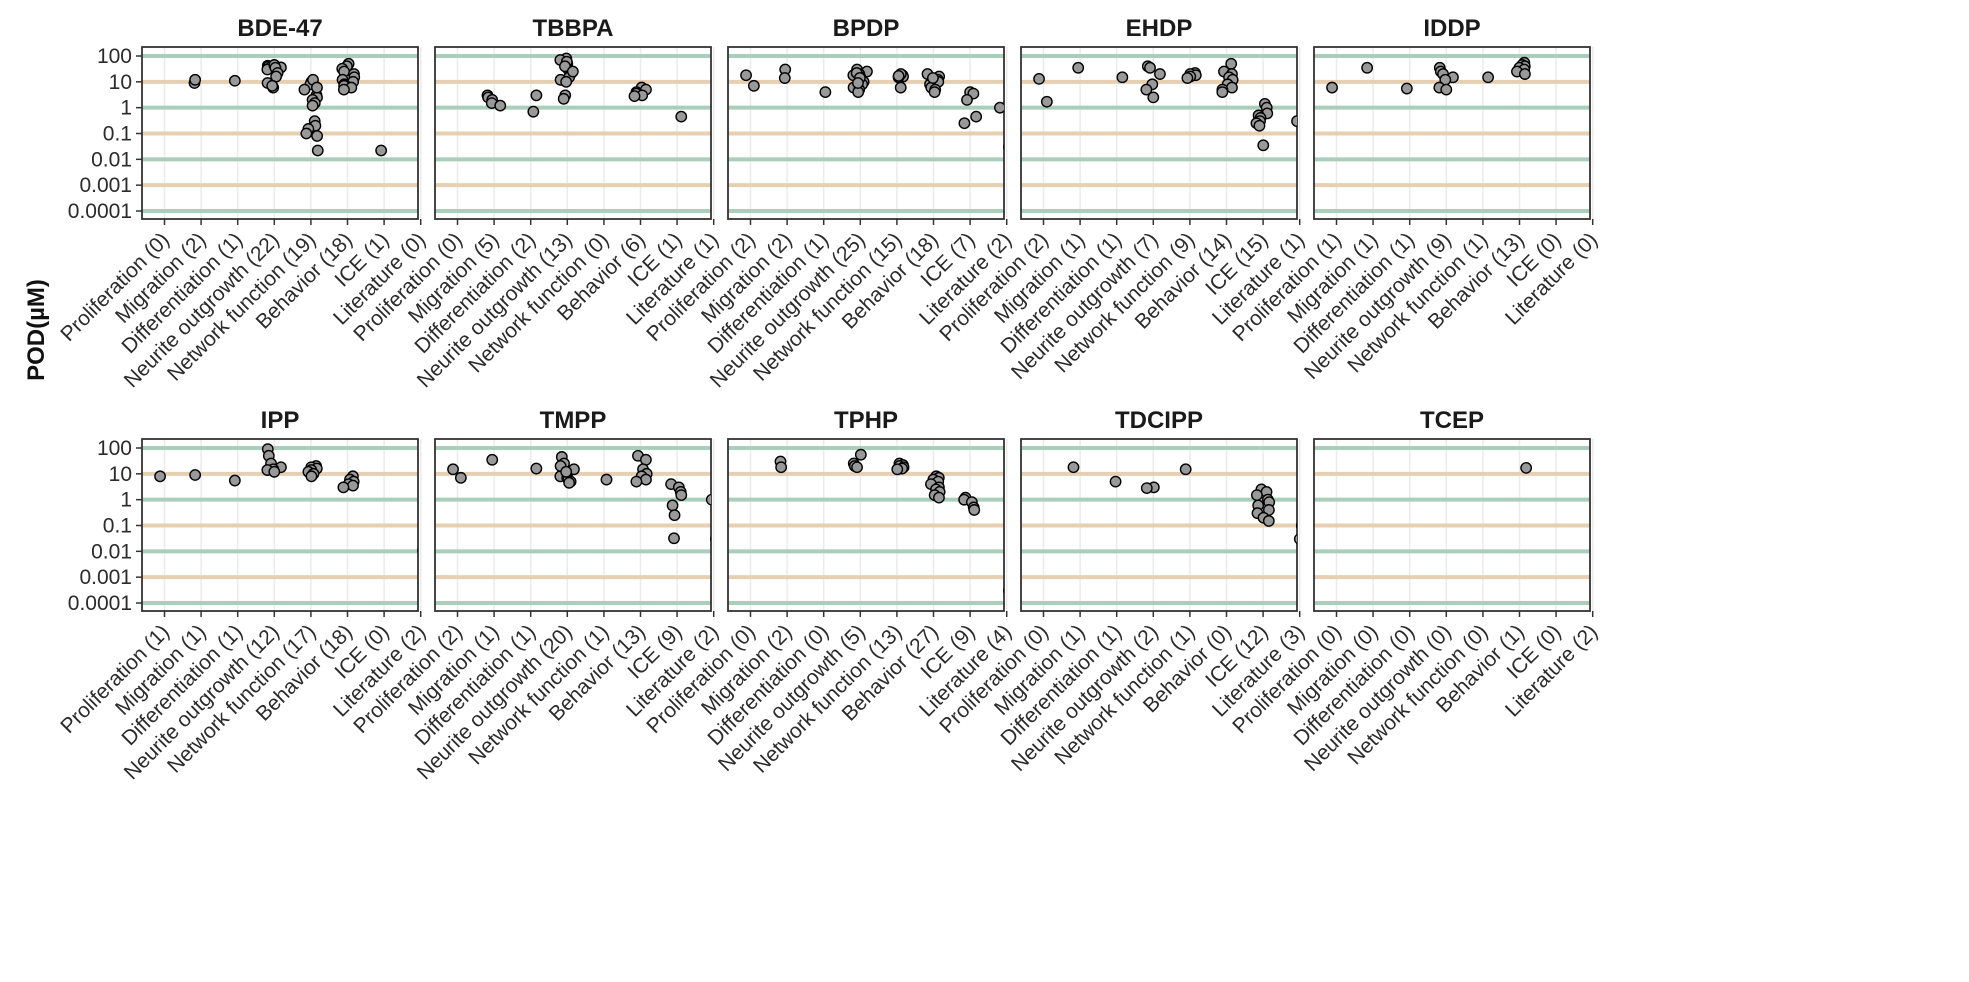 This screenshot has height=982, width=1969. I want to click on y-tick-label: 0.001, so click(105, 577).